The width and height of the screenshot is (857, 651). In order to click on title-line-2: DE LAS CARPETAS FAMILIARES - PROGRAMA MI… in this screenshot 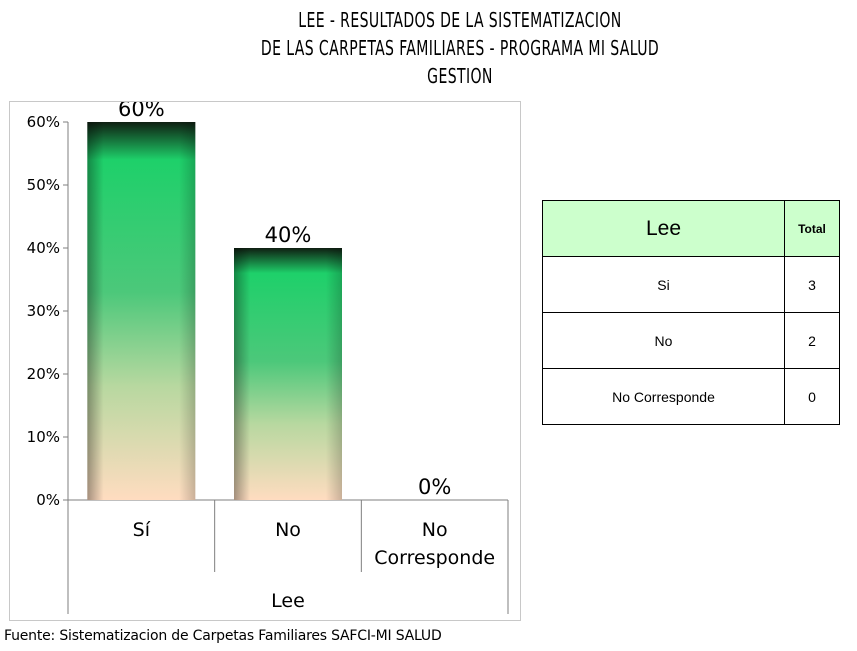, I will do `click(460, 48)`.